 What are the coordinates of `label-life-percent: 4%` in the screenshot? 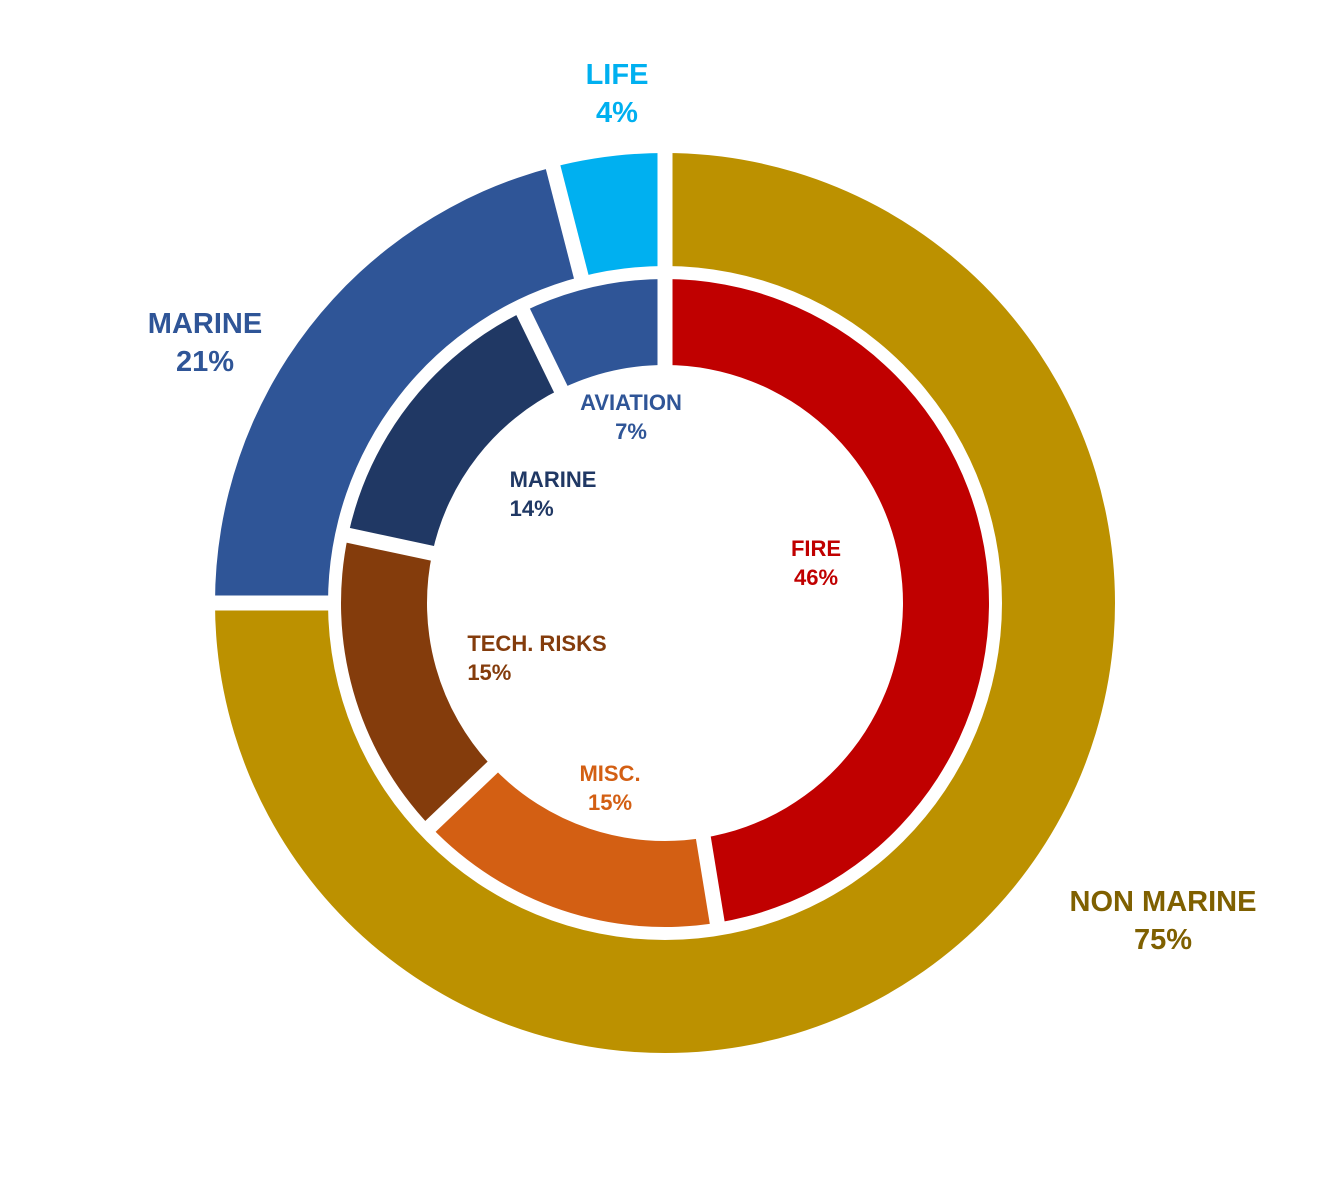 It's located at (617, 112).